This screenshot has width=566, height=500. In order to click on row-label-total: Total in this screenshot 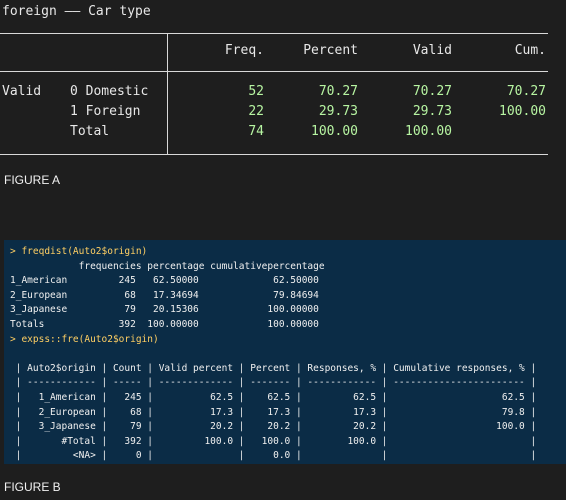, I will do `click(90, 131)`.